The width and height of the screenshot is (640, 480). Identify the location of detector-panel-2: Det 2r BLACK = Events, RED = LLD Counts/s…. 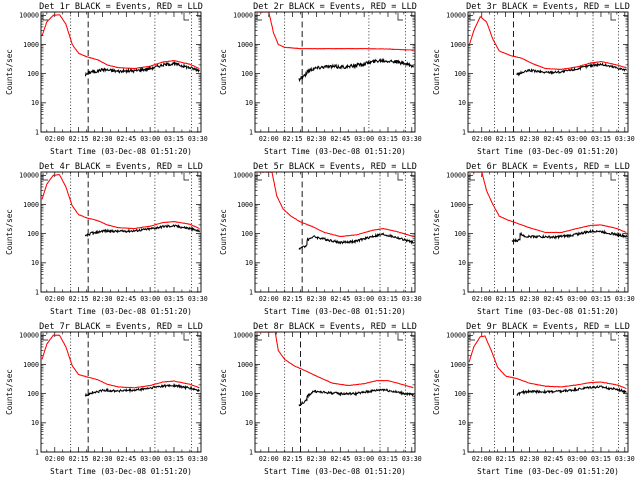
(320, 79).